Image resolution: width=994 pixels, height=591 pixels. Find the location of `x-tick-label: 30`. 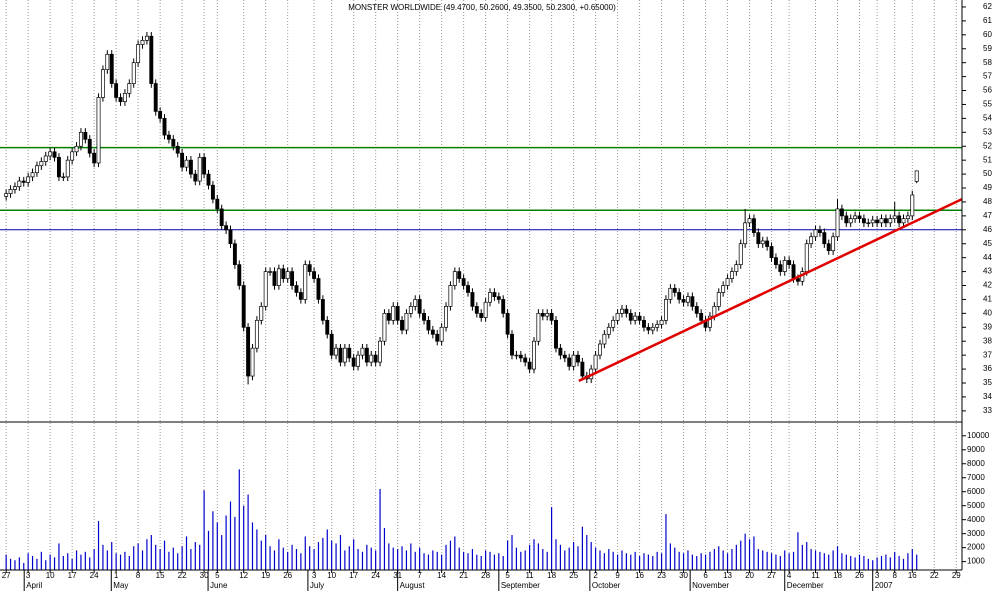

x-tick-label: 30 is located at coordinates (683, 575).